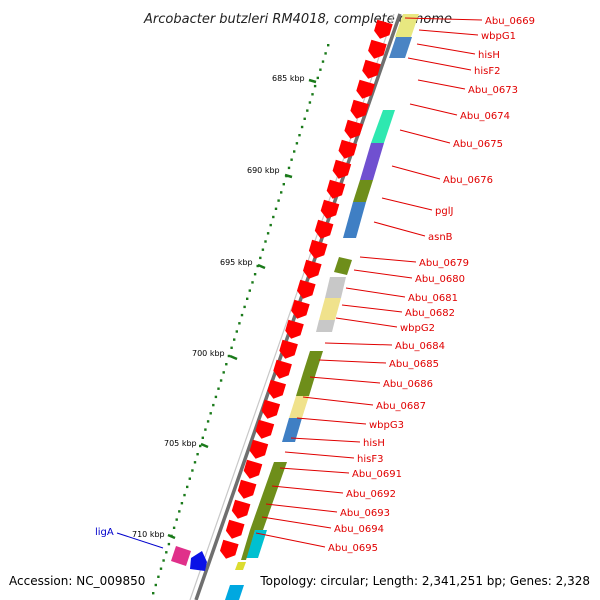  What do you see at coordinates (77, 581) in the screenshot?
I see `accession-text: Accession: NC_009850` at bounding box center [77, 581].